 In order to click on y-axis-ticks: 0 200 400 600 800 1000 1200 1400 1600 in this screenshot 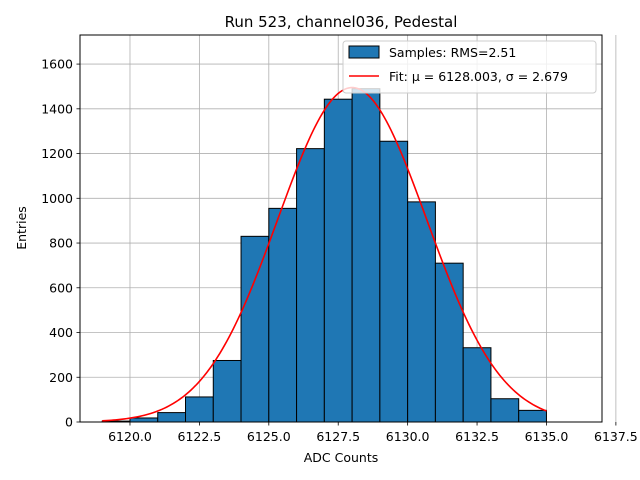, I will do `click(60, 243)`.